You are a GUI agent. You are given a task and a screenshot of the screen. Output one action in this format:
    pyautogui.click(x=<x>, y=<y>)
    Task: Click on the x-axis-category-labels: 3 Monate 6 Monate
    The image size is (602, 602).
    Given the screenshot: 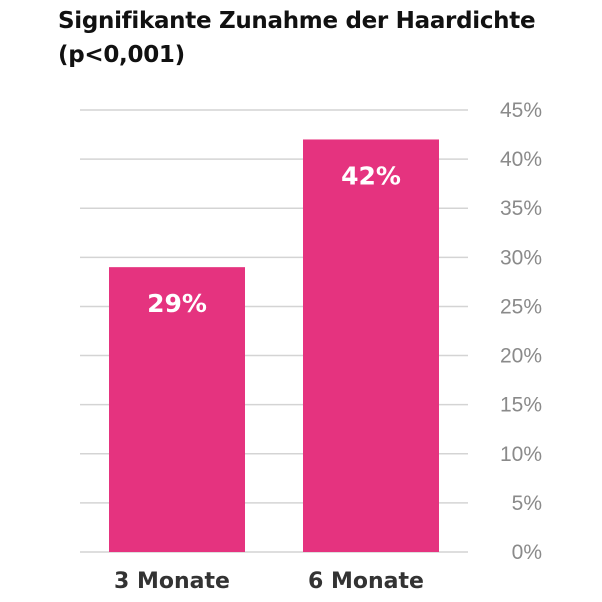 What is the action you would take?
    pyautogui.click(x=269, y=581)
    